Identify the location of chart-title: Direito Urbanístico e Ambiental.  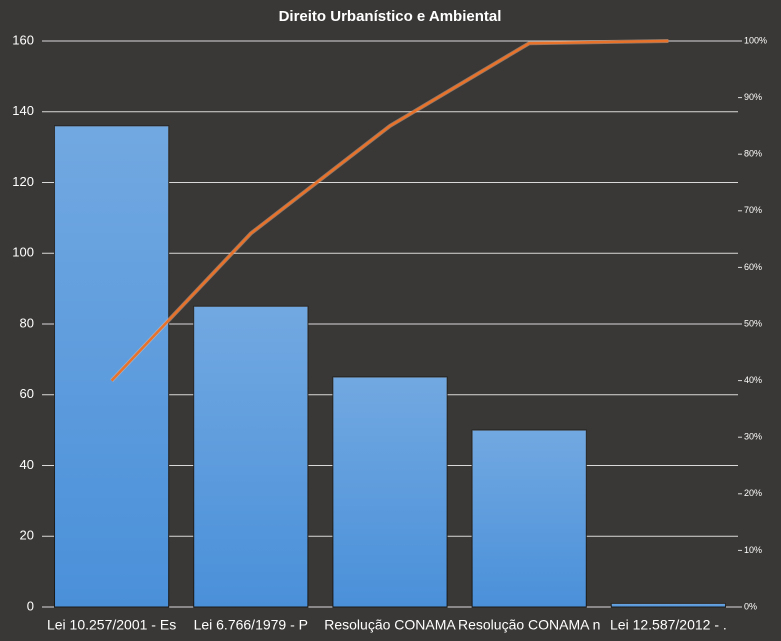
(390, 16).